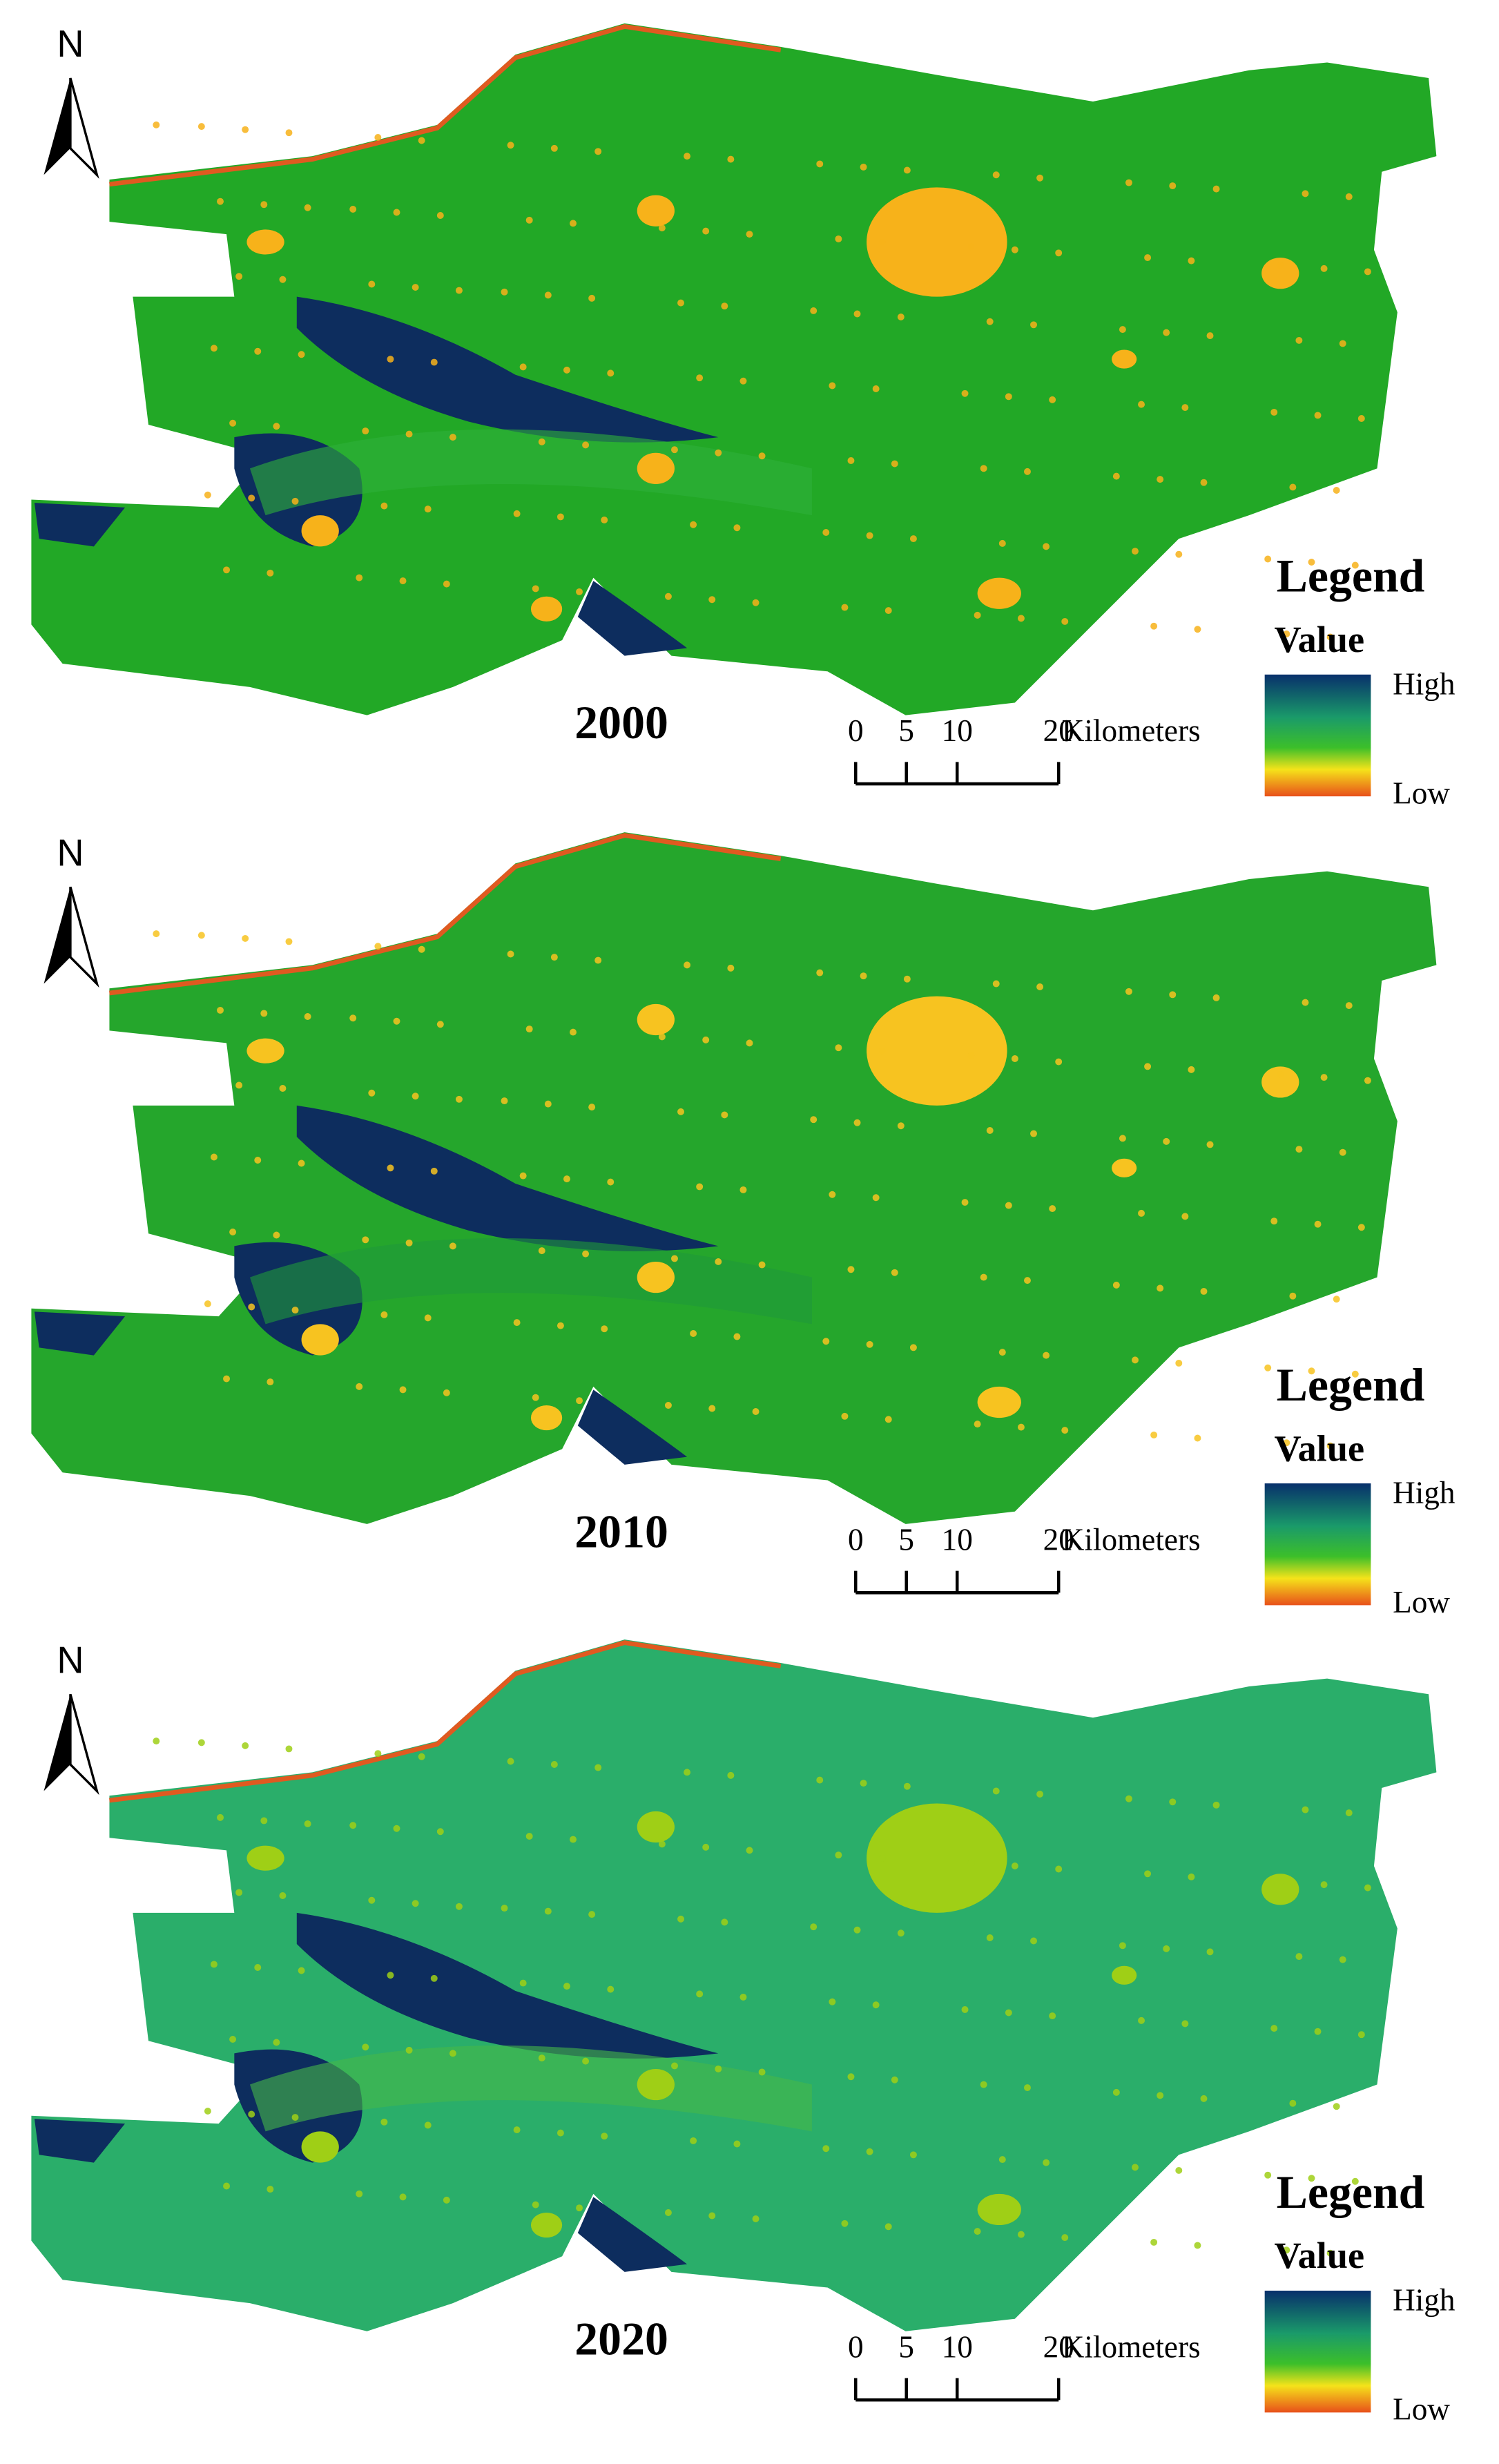  I want to click on river-edge, so click(445, 1721).